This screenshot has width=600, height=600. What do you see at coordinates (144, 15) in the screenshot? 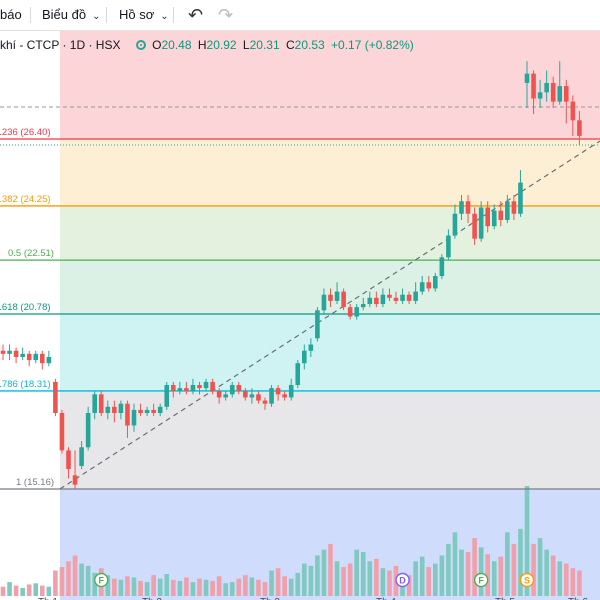
I see `profile-button: Hồ sơ ⌄` at bounding box center [144, 15].